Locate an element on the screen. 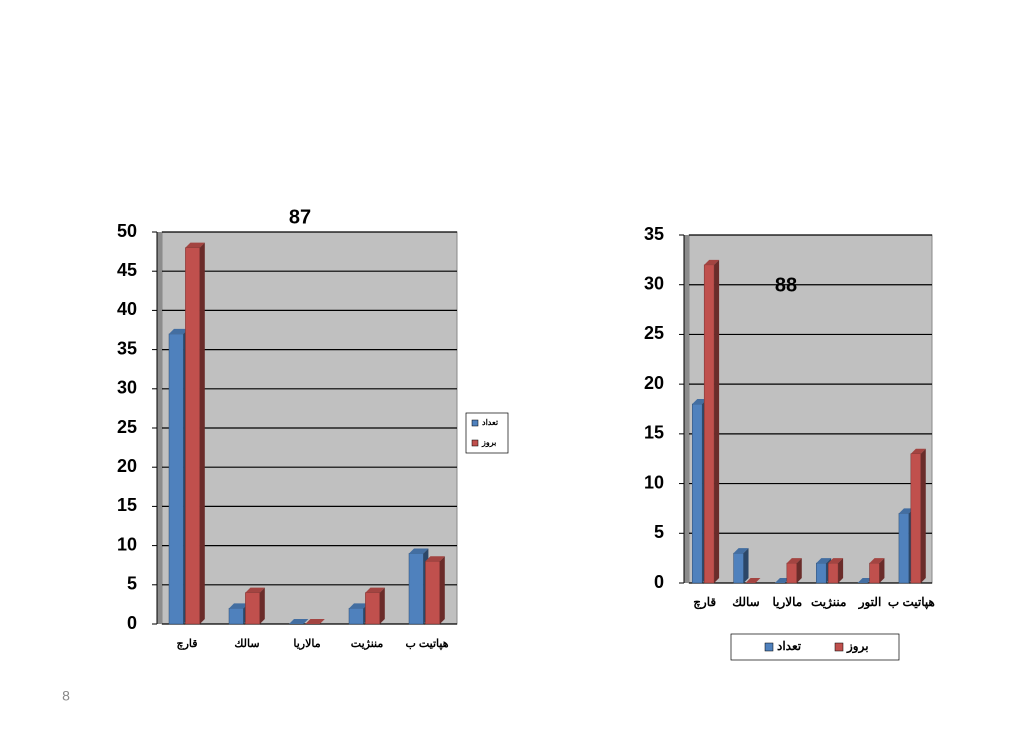 This screenshot has width=1023, height=731. x-tick-label: التور is located at coordinates (870, 602).